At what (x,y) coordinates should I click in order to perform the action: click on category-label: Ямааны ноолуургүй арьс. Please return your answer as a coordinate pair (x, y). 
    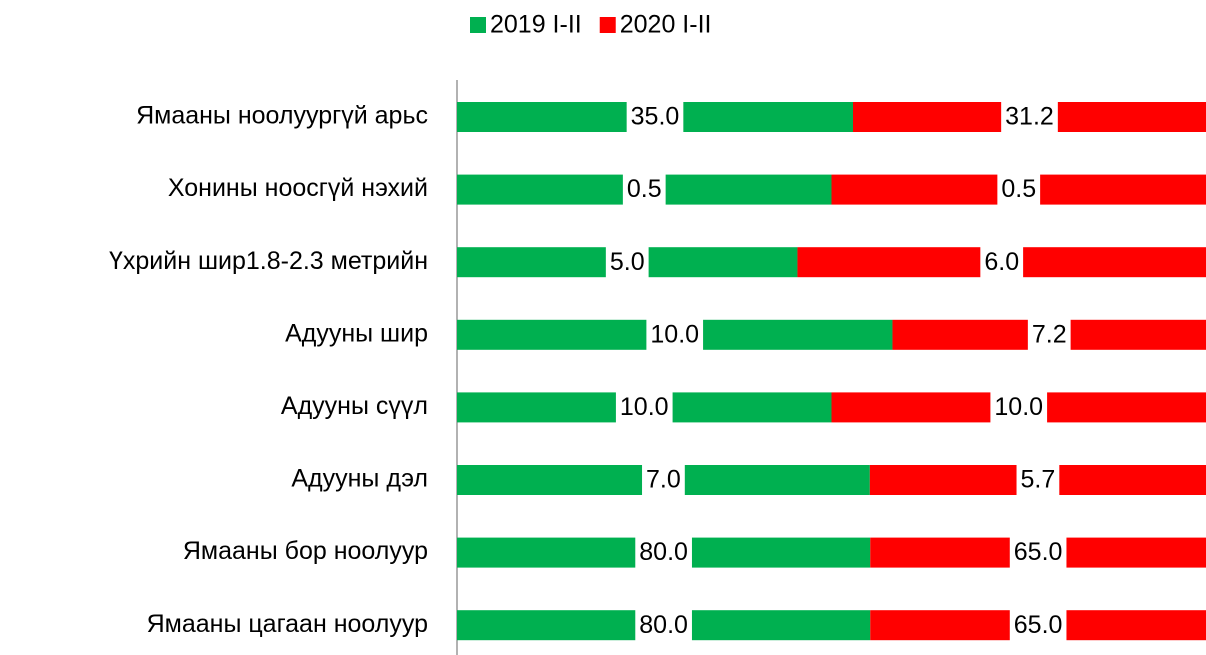
    Looking at the image, I should click on (282, 116).